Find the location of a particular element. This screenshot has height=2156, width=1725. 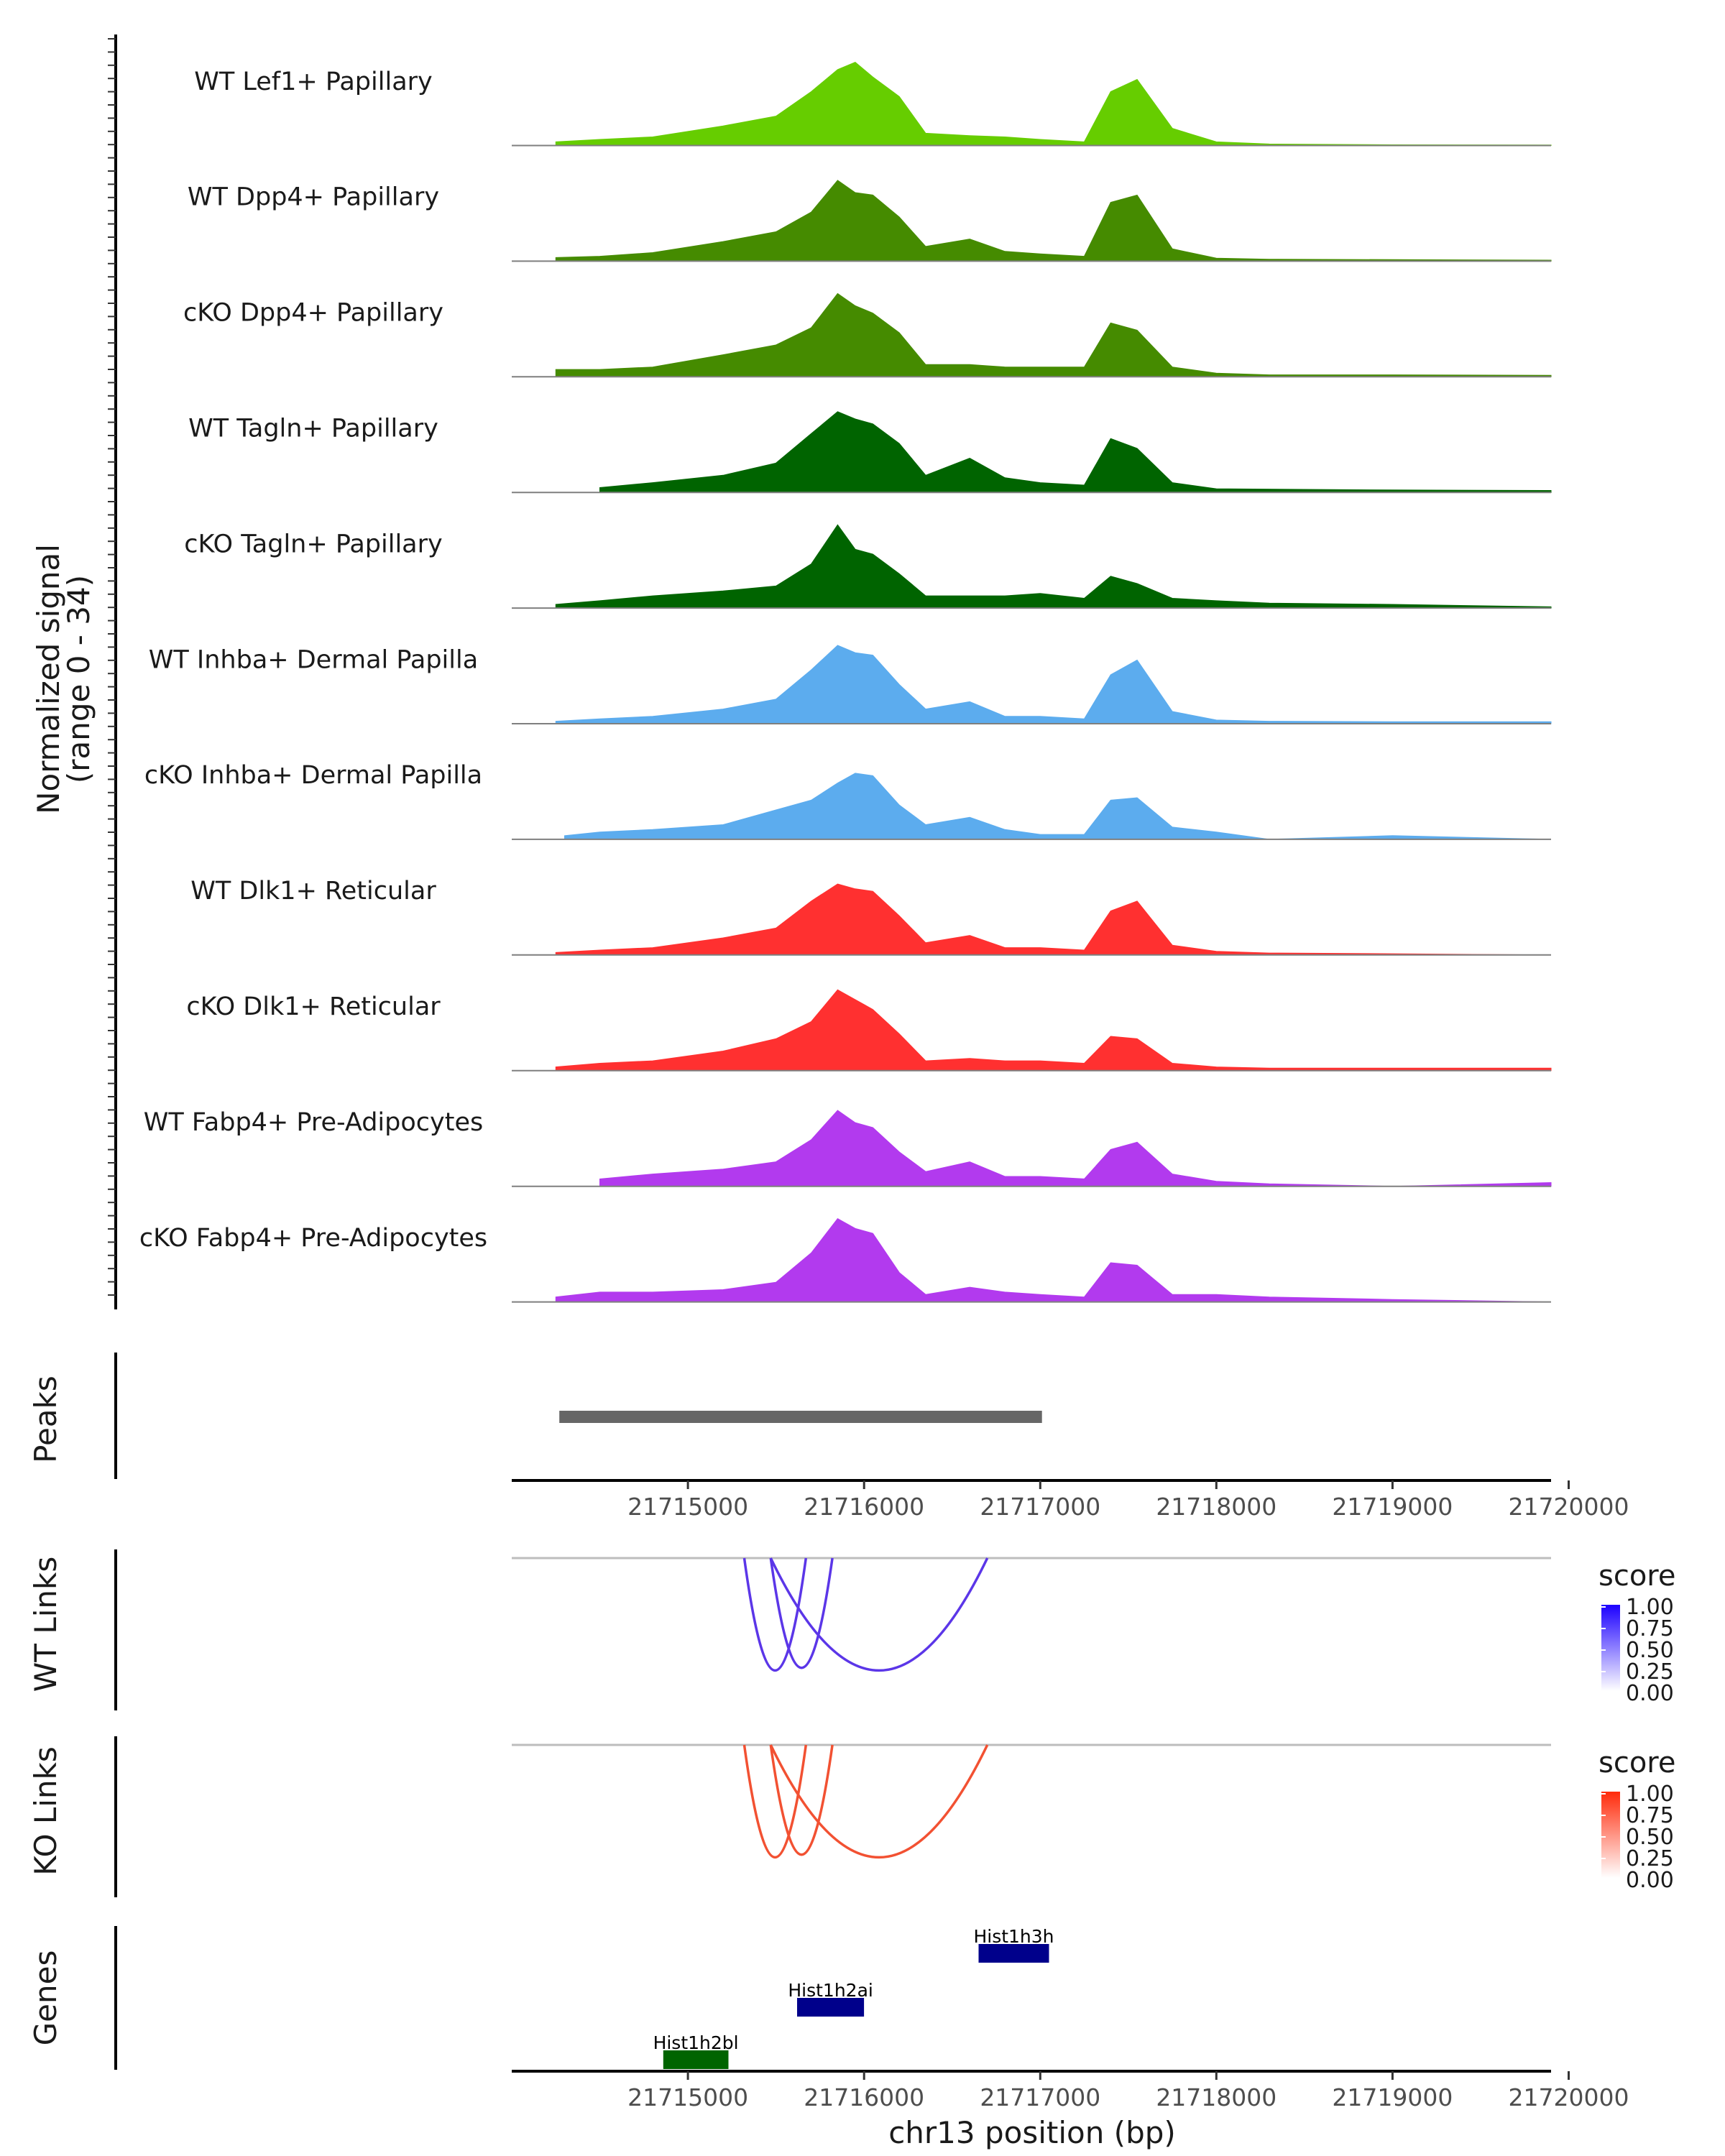

gene-label: Hist1h3h is located at coordinates (1013, 1937).